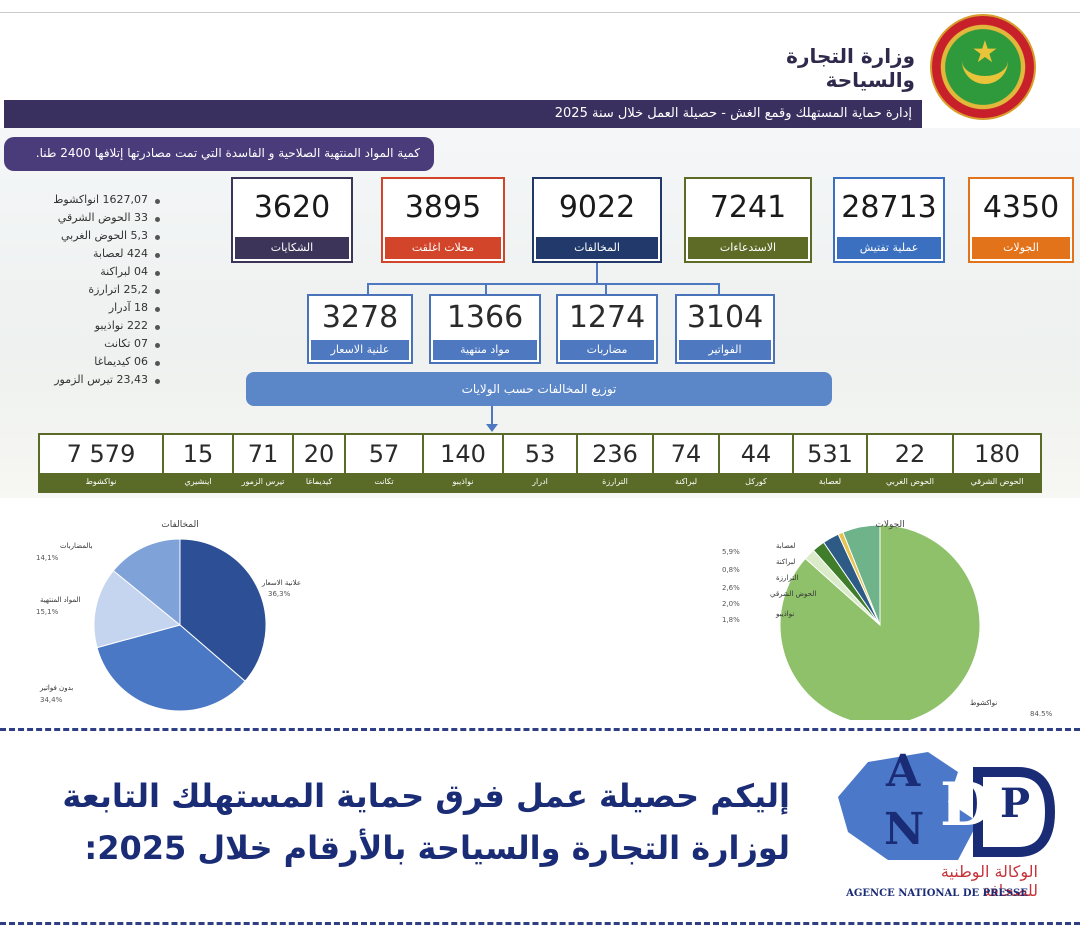 Image resolution: width=1080 pixels, height=952 pixels. Describe the element at coordinates (492, 417) in the screenshot. I see `arrow-down-icon` at that location.